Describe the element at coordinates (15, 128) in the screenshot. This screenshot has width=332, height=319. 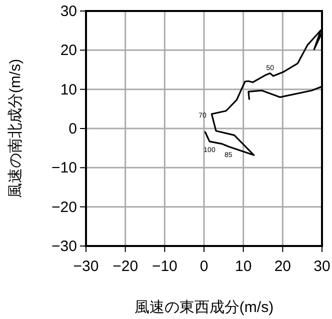
I see `y-axis-title: 風速の南北成分(m/s)` at that location.